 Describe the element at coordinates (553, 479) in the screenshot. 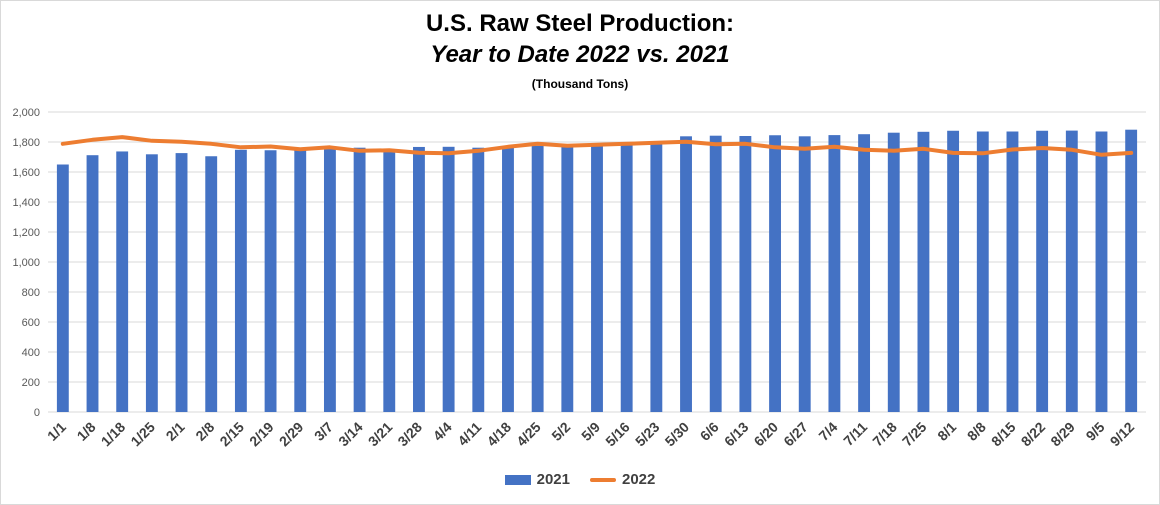

I see `legend-label-2021: 2021` at that location.